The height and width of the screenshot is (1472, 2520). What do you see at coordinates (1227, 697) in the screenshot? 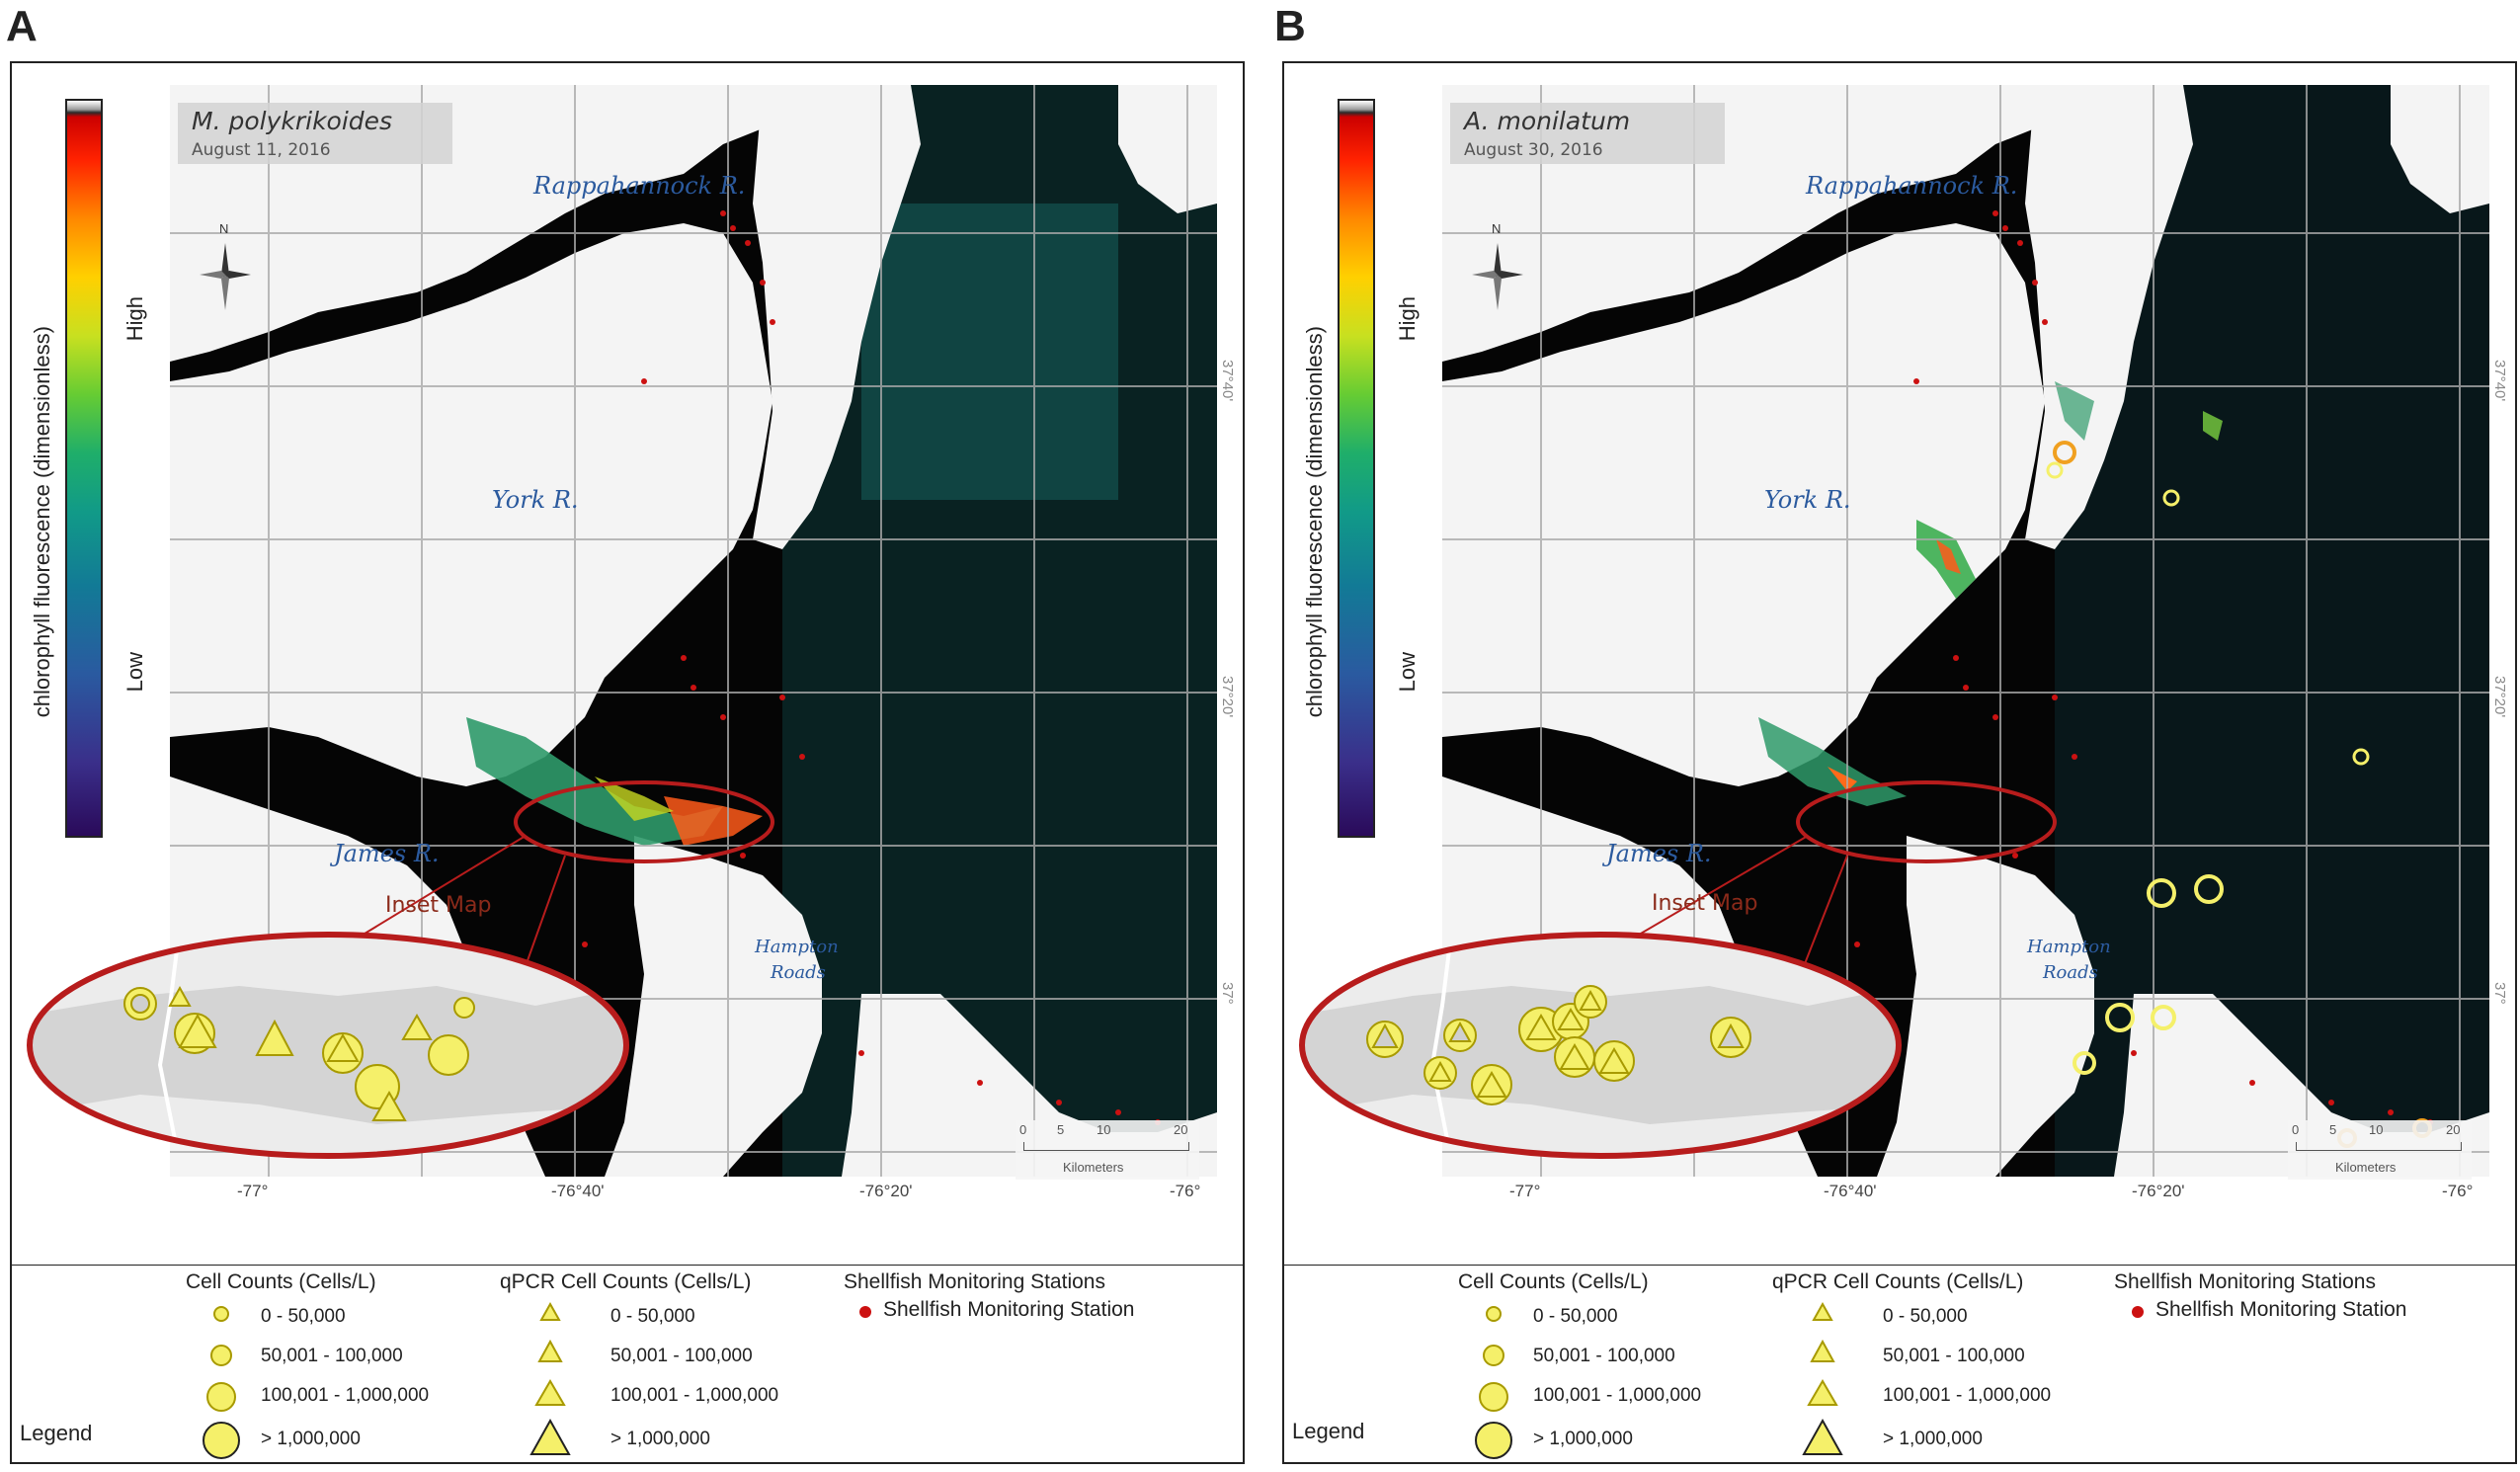
I see `lat-tick: 37°20'` at bounding box center [1227, 697].